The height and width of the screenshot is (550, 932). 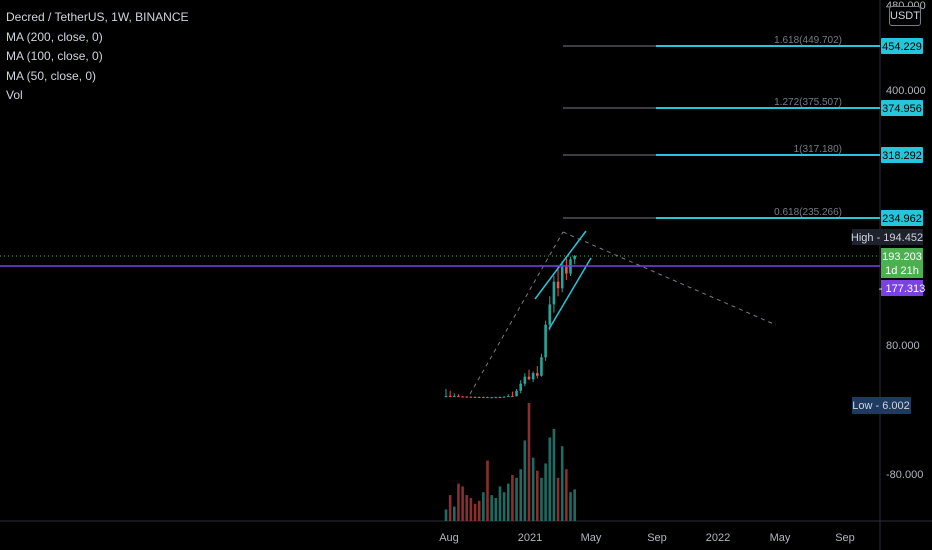 I want to click on high-label: High - 194.452, so click(x=887, y=238).